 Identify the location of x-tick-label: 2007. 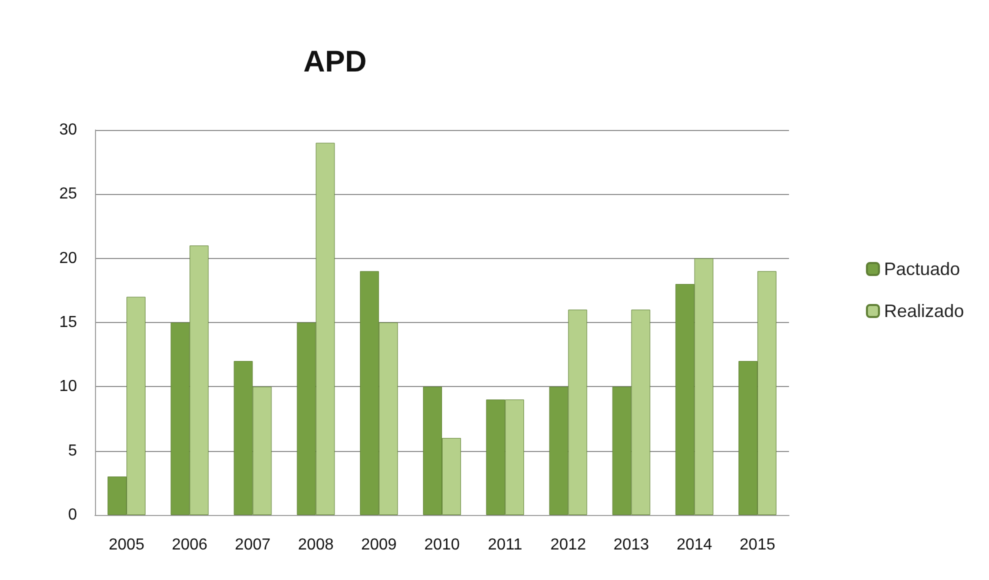
(252, 545).